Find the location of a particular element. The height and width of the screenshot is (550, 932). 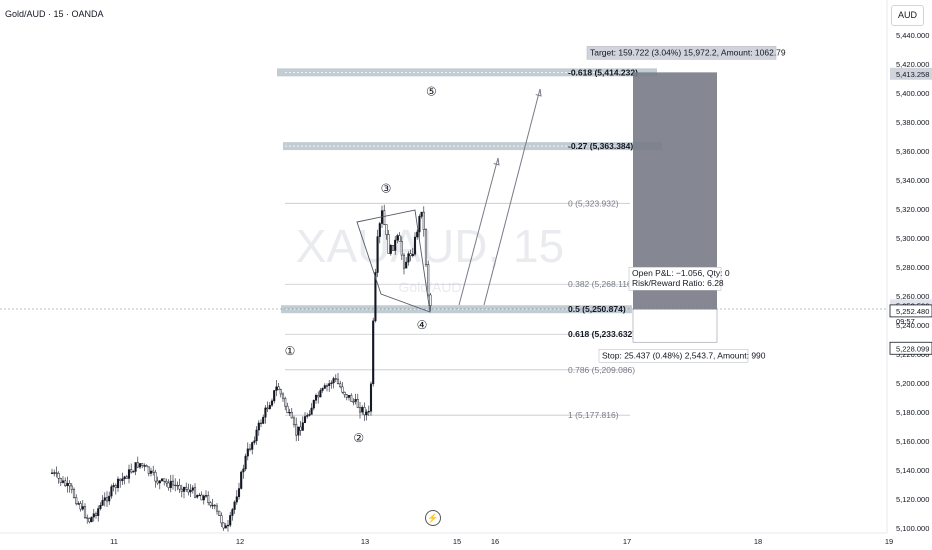

price-tick: 5,100.000 is located at coordinates (912, 528).